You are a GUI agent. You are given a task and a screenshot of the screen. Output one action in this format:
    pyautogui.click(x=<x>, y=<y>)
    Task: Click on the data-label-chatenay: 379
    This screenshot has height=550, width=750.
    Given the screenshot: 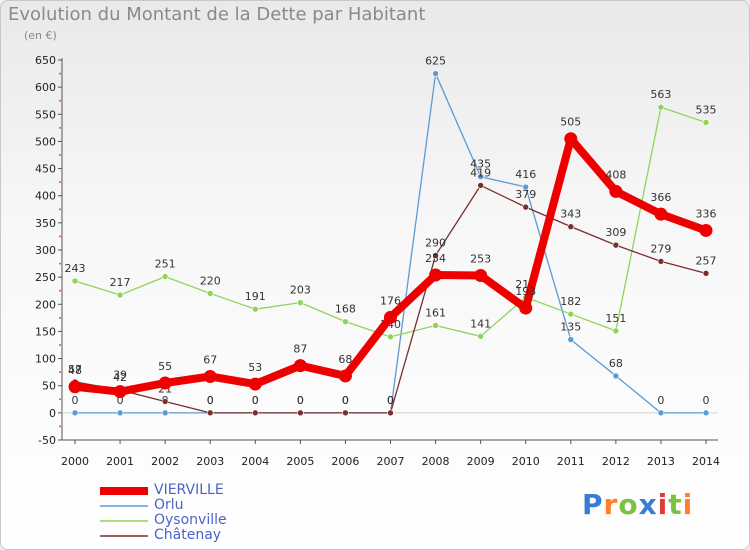 What is the action you would take?
    pyautogui.click(x=525, y=194)
    